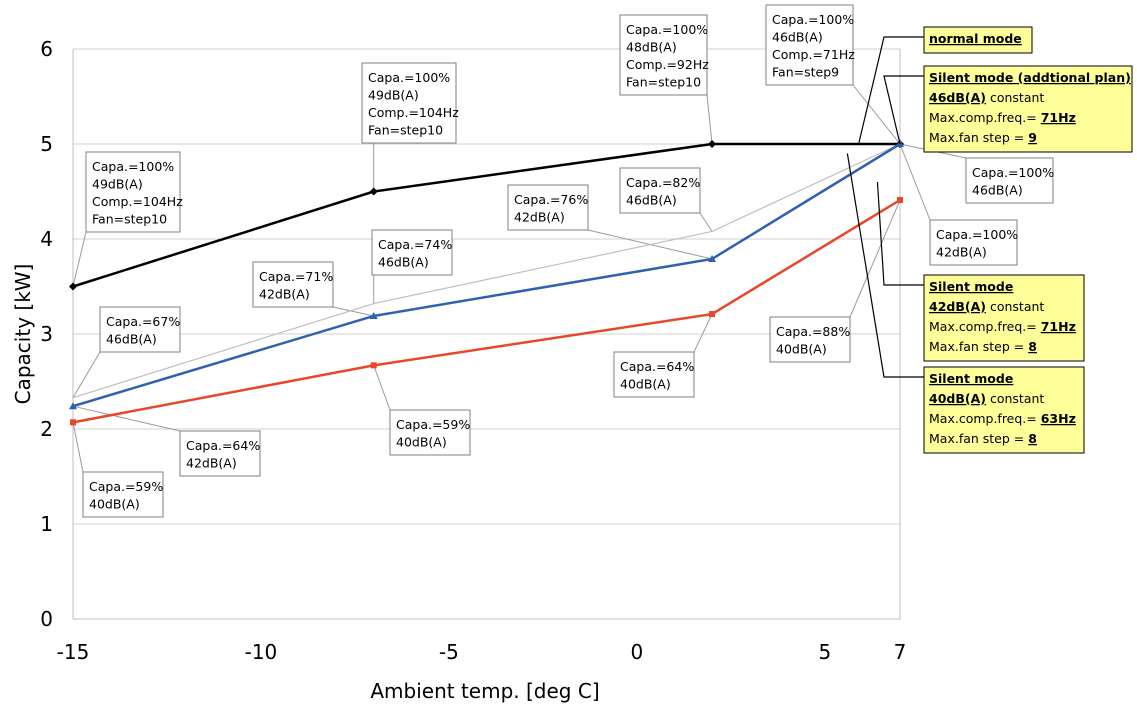 The image size is (1137, 706). Describe the element at coordinates (73, 652) in the screenshot. I see `x-tick-label: -15` at that location.